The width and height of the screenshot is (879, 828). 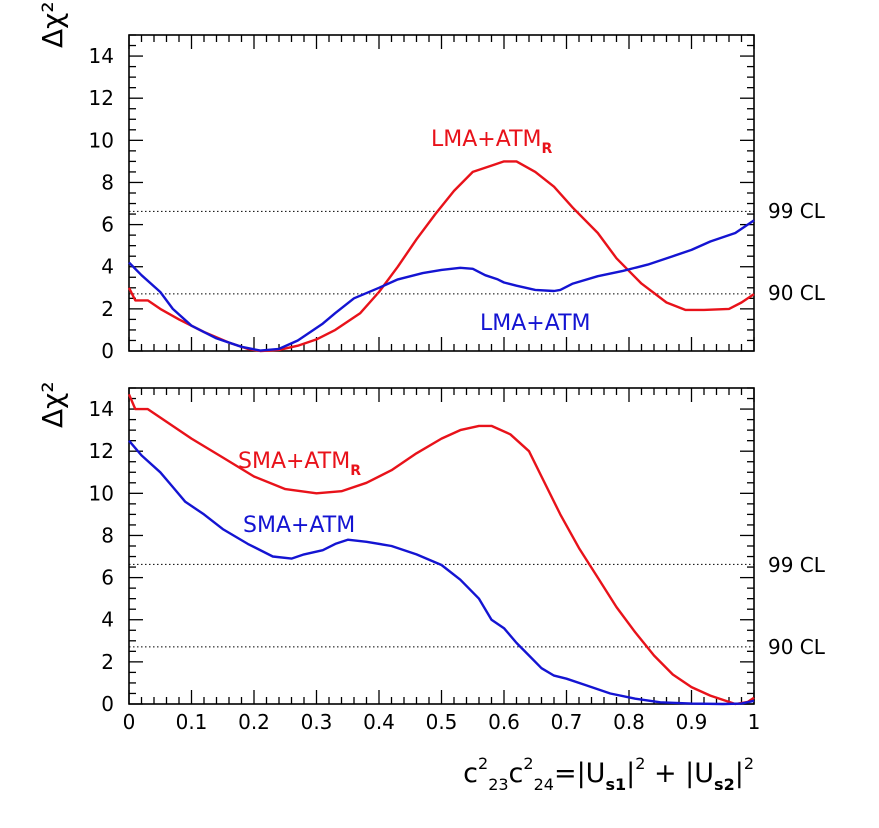 I want to click on top-y-tick-labels: 0 2 4 6 8 10 12 14, so click(x=101, y=203).